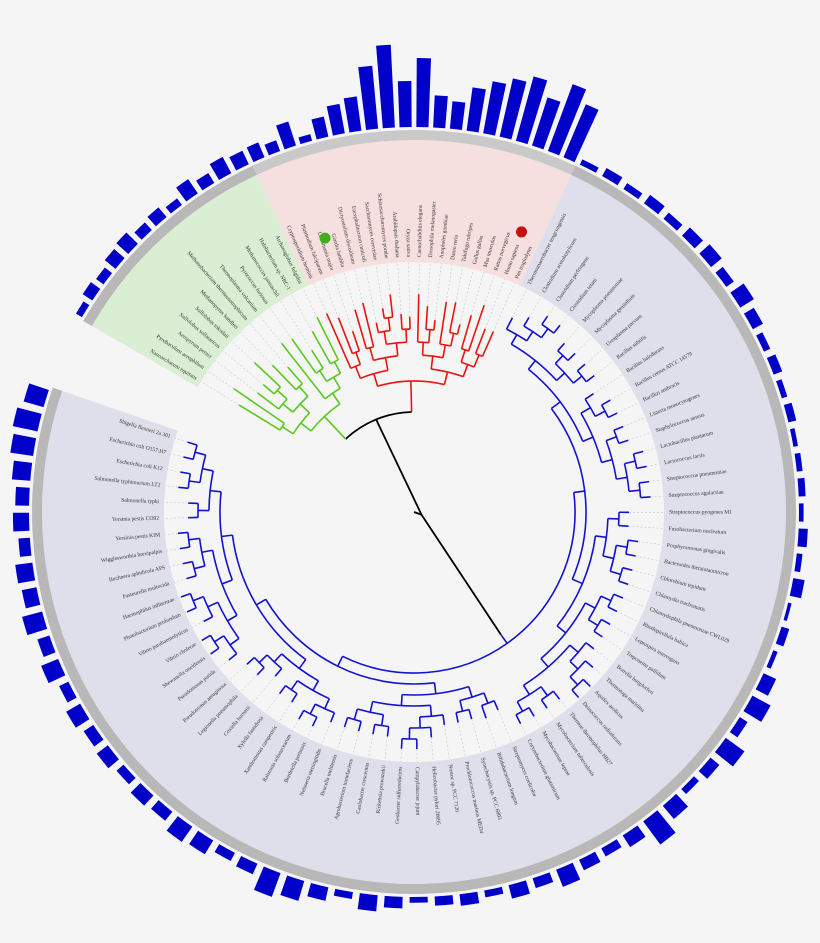 The image size is (820, 943). Describe the element at coordinates (420, 231) in the screenshot. I see `leaf-label: Caenorhabditis elegans` at that location.